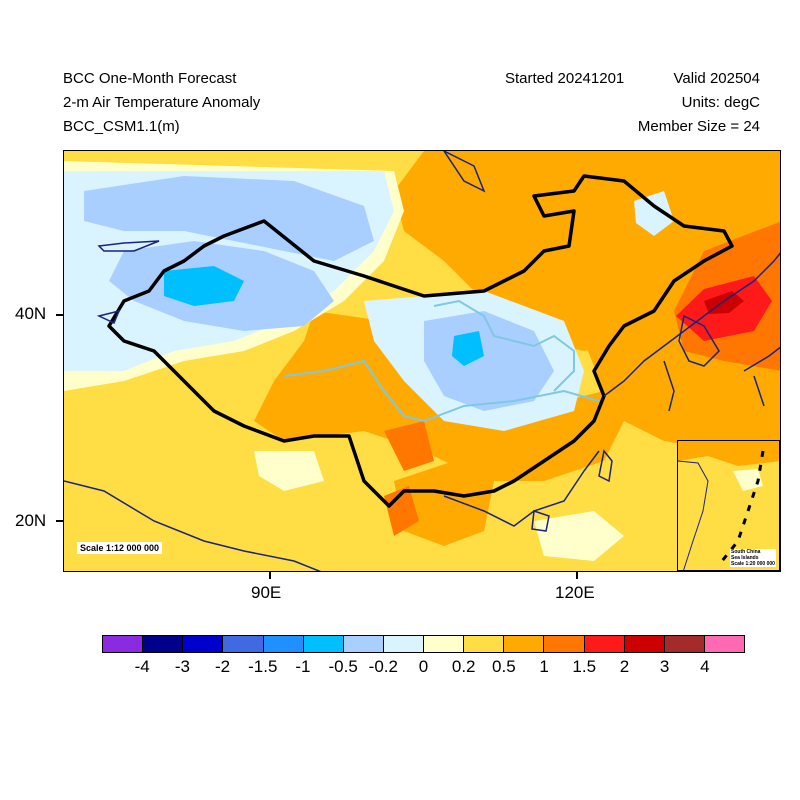 The height and width of the screenshot is (800, 800). Describe the element at coordinates (289, 471) in the screenshot. I see `anomaly-cream-sw` at that location.